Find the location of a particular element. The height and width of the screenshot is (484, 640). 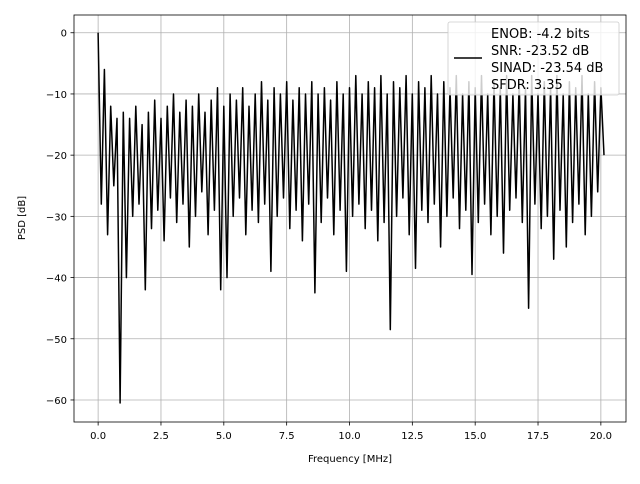

x-axis-ticks: 0.0 2.5 5.0 7.5 10.0 12.5 15.0 17.5 20.0 is located at coordinates (351, 432).